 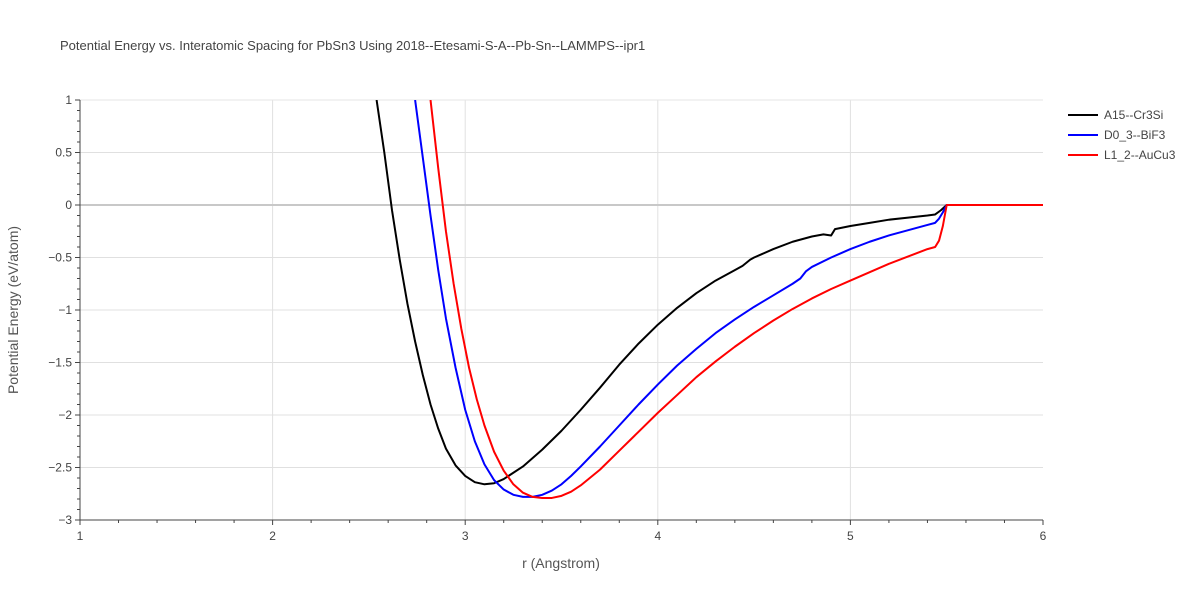 I want to click on x-tick-label: 2, so click(x=272, y=536).